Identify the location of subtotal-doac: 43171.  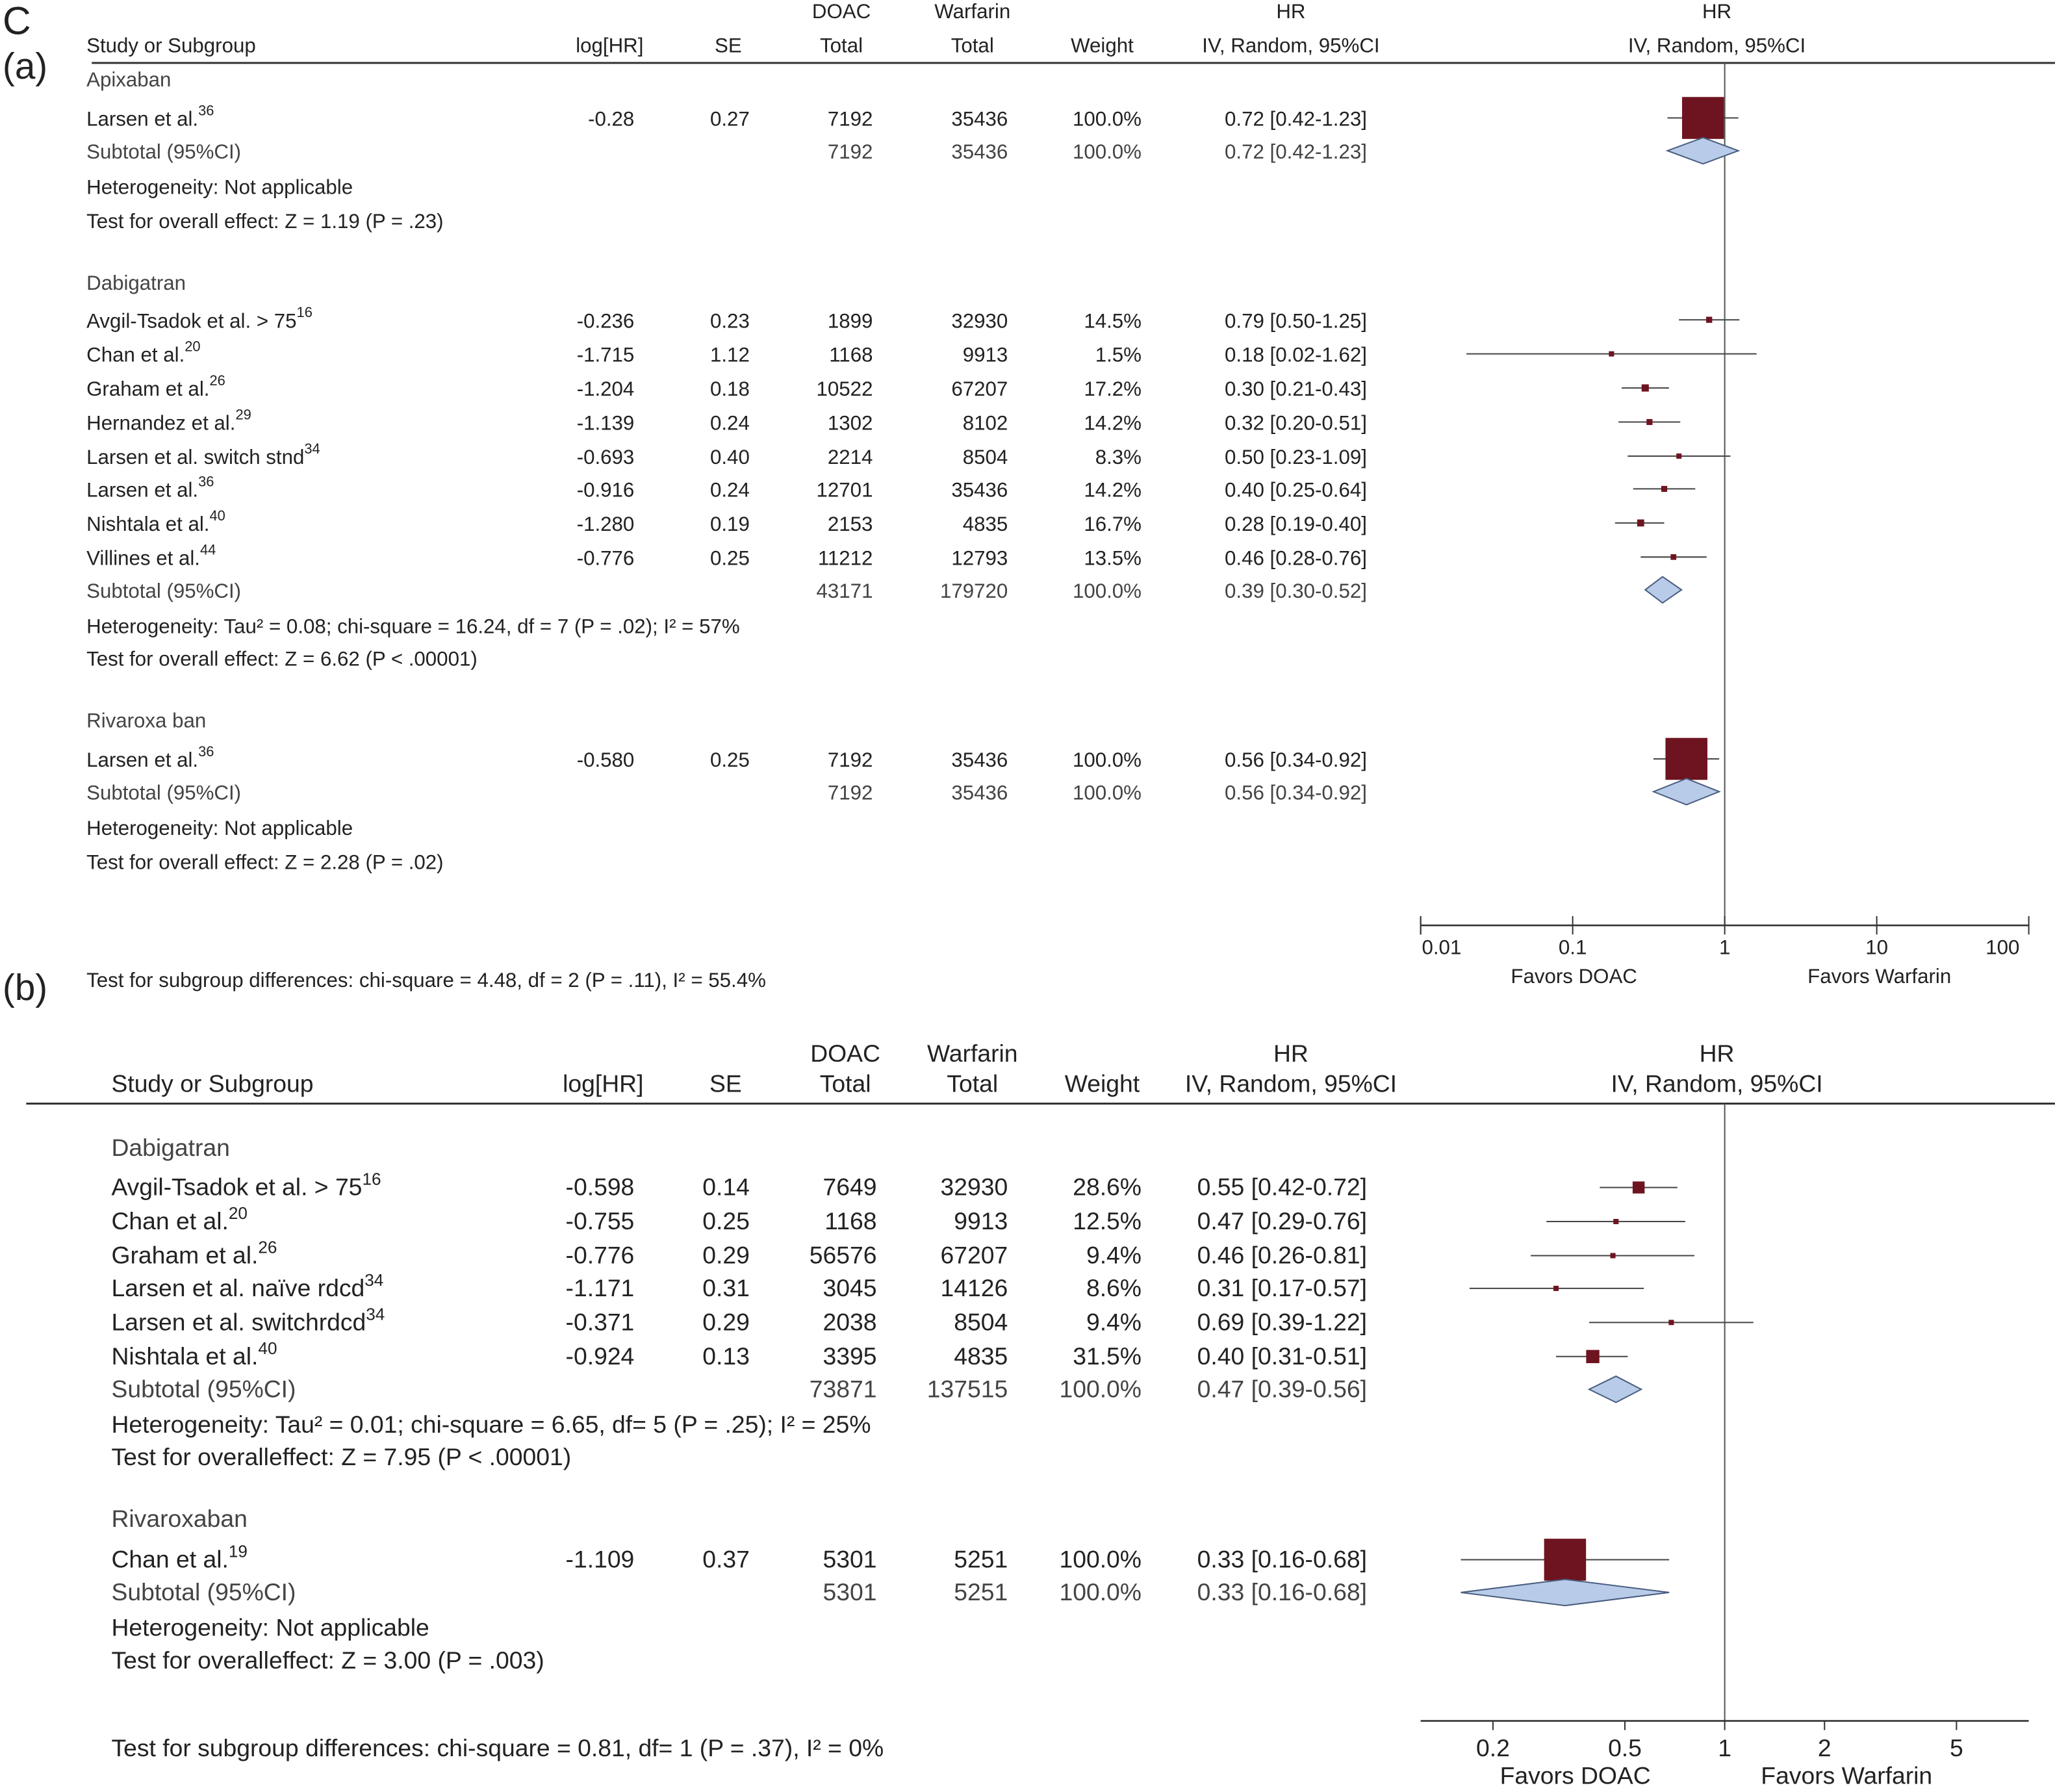
(845, 591).